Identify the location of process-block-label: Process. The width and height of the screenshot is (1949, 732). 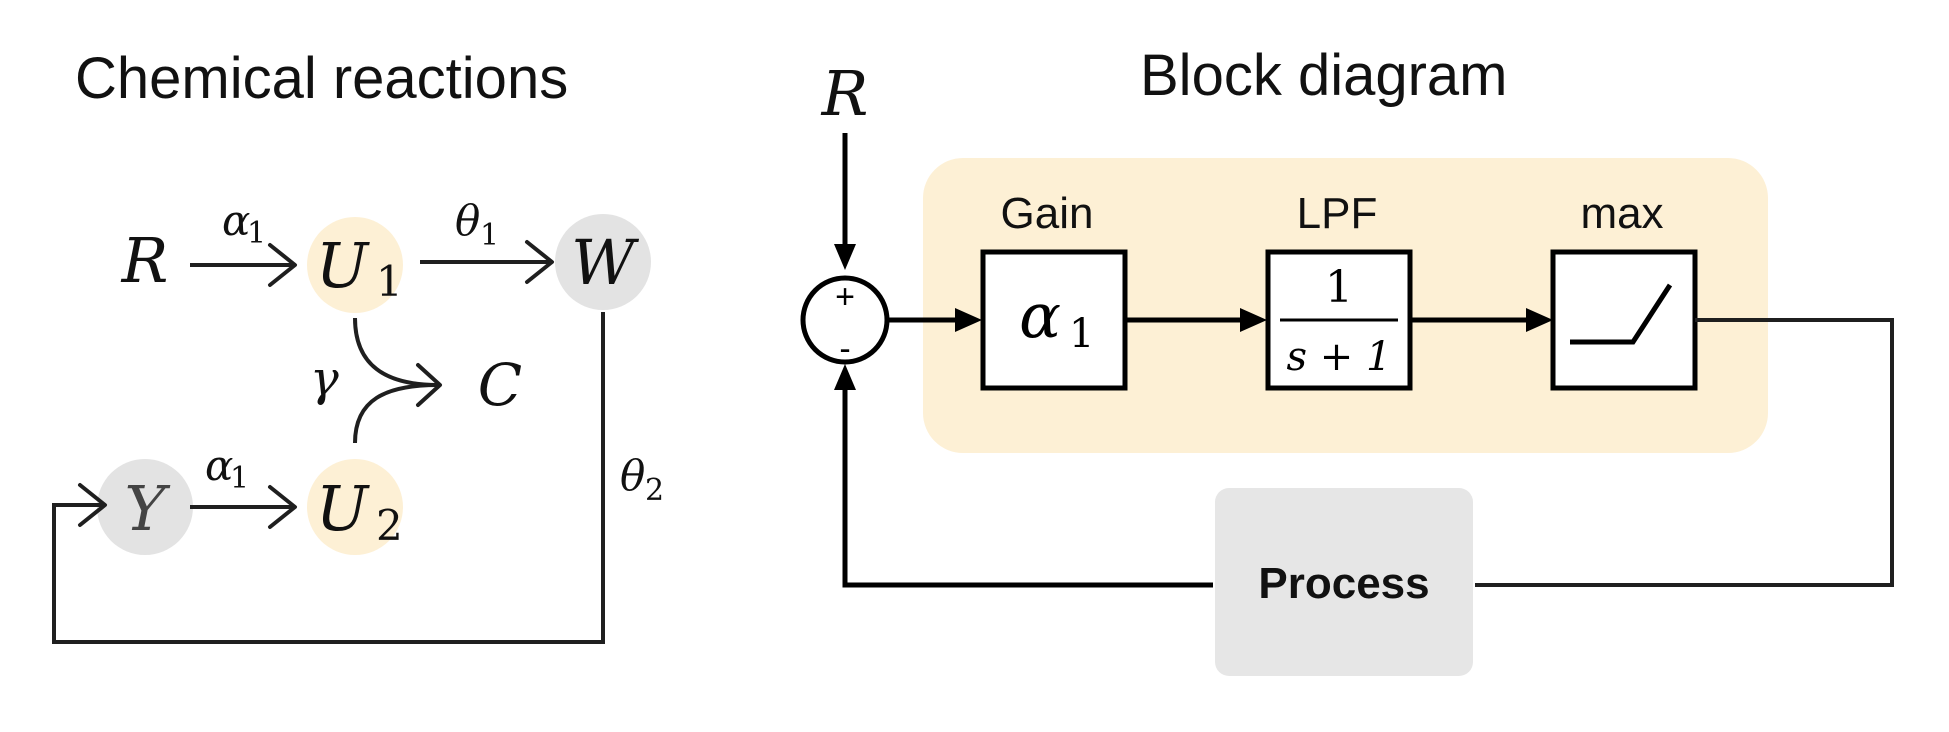
(1343, 583).